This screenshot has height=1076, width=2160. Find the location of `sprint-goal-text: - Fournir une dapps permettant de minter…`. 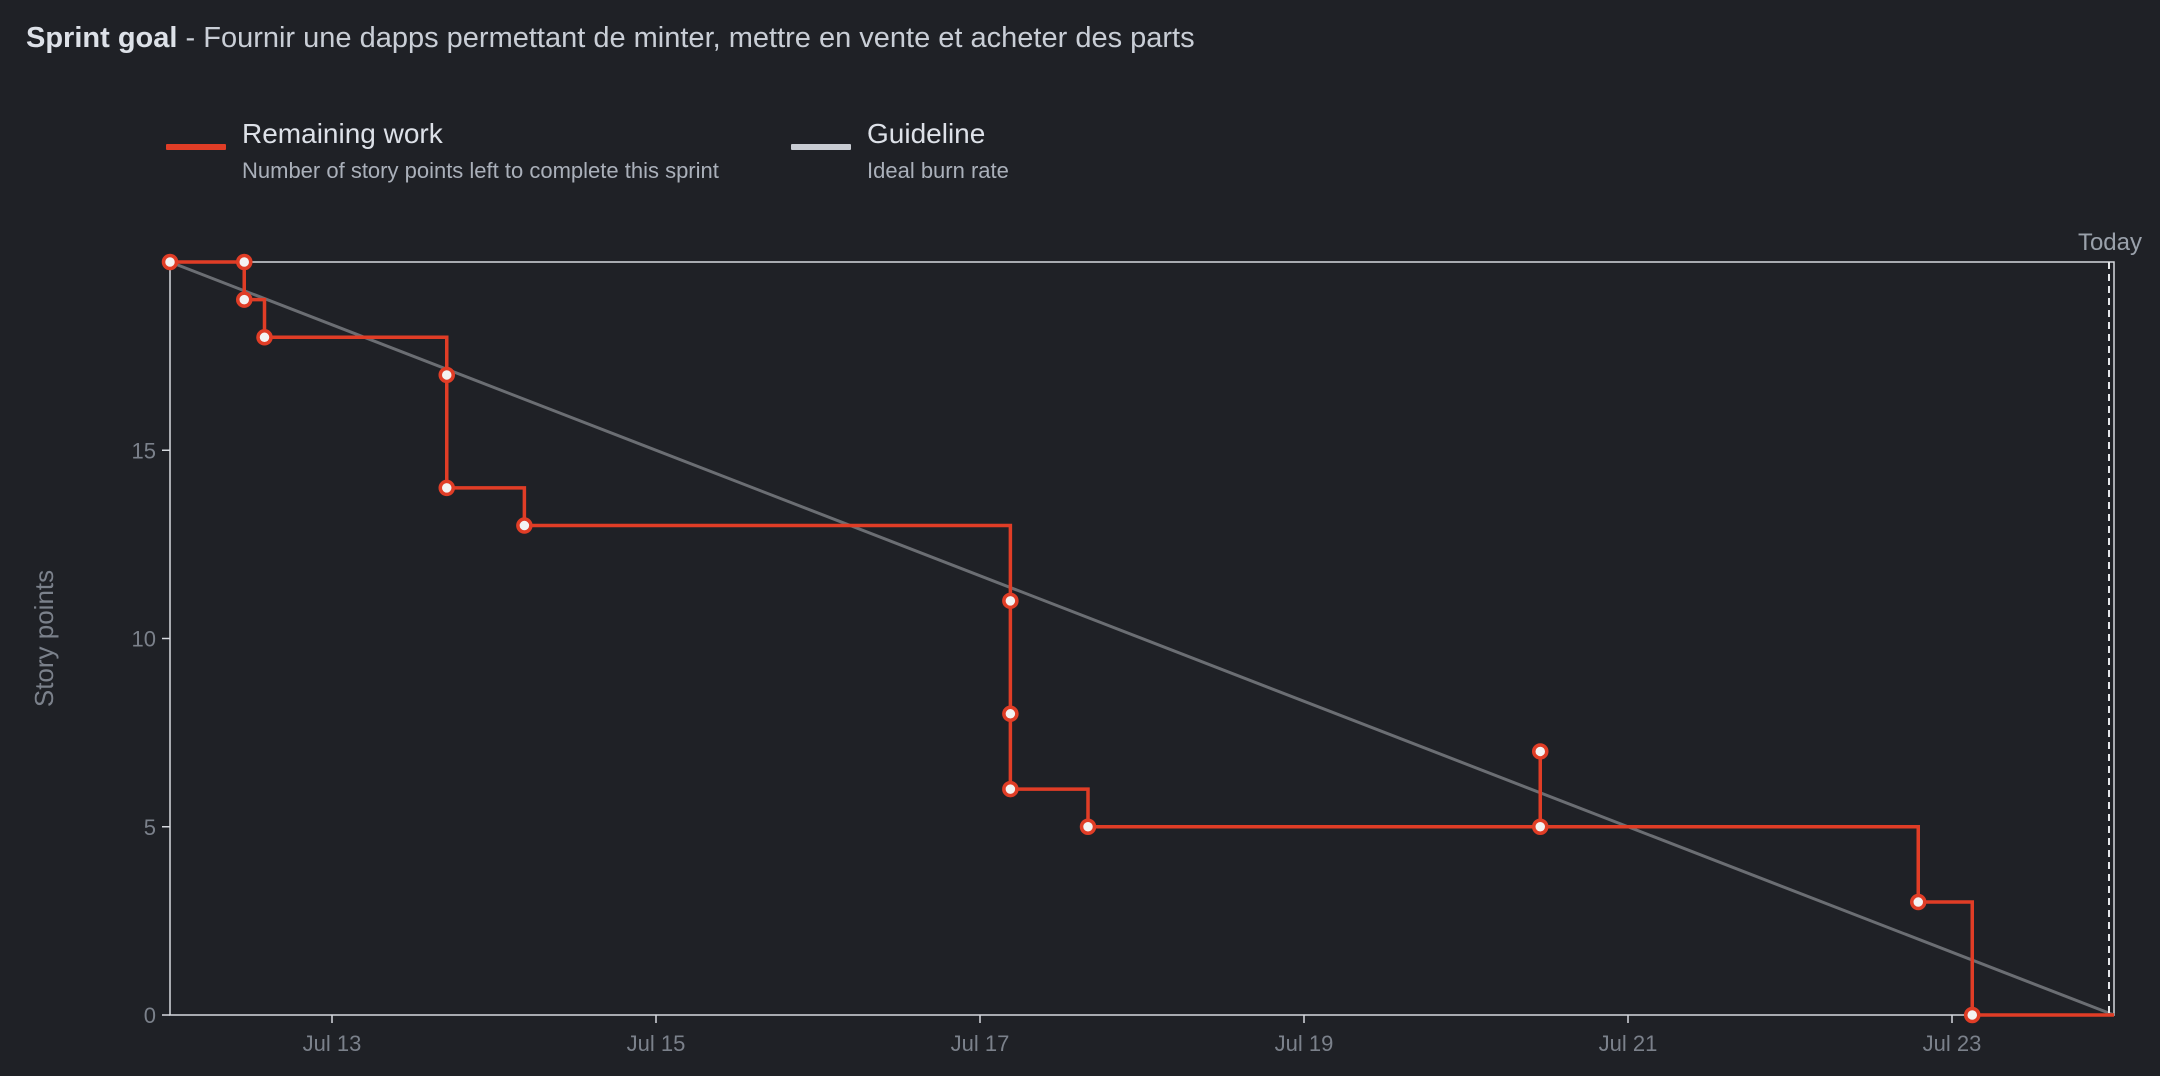

sprint-goal-text: - Fournir une dapps permettant de minter… is located at coordinates (686, 38).